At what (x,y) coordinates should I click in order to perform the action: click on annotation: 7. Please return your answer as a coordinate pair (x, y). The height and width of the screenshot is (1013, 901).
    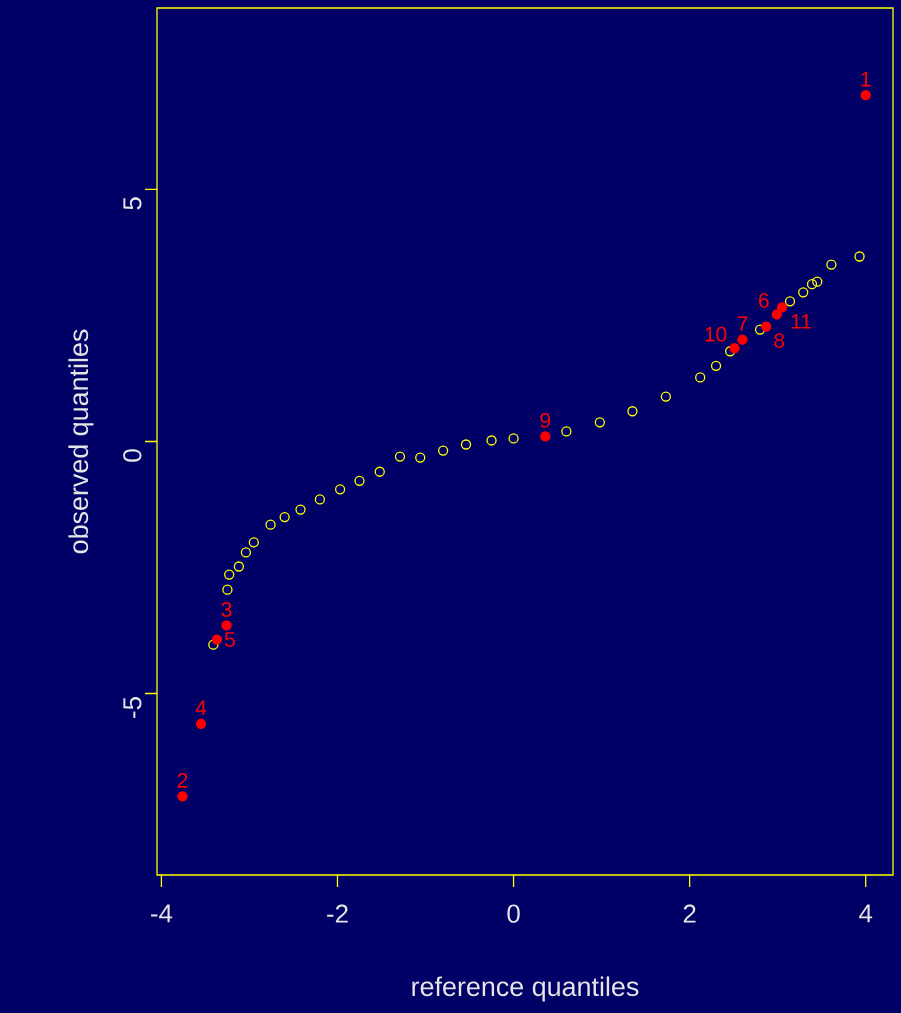
    Looking at the image, I should click on (742, 323).